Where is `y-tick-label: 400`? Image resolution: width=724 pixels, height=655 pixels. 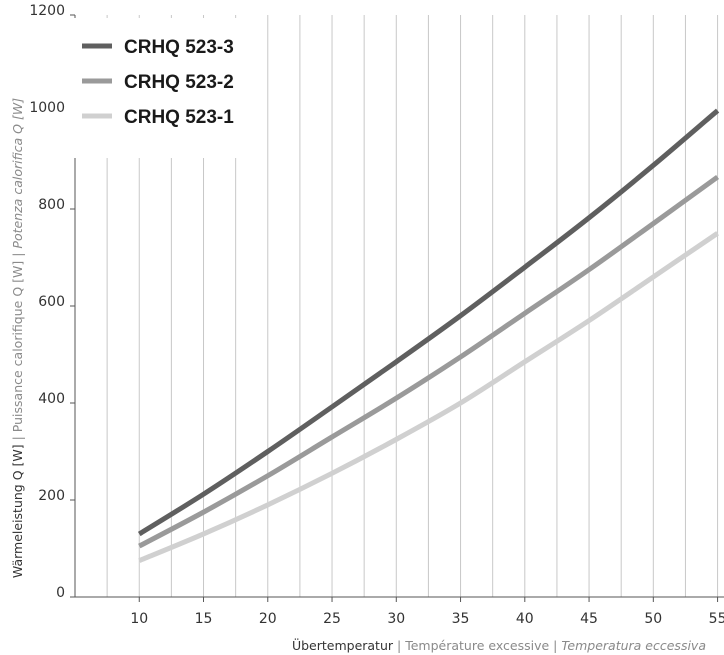
y-tick-label: 400 is located at coordinates (51, 399).